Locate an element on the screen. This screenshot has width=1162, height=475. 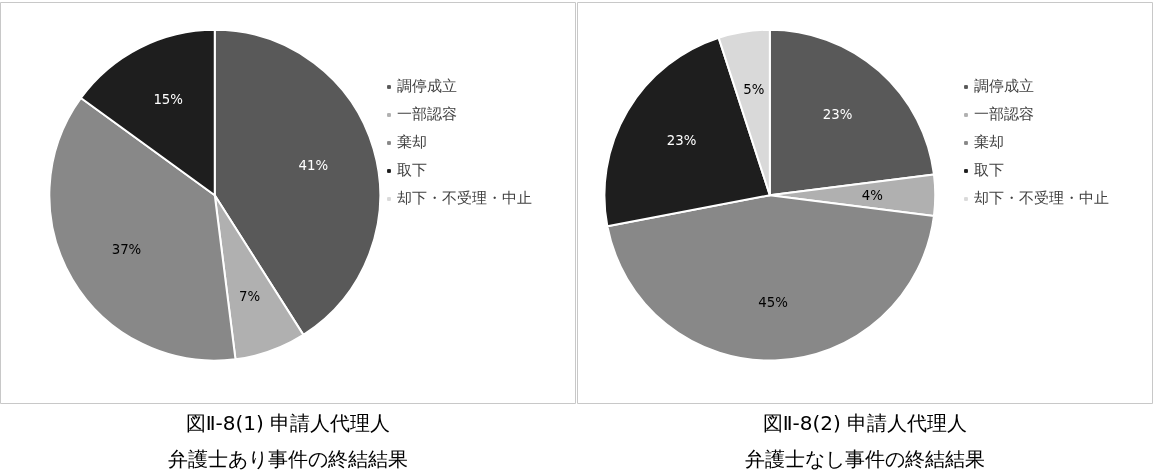
data-label: 45% is located at coordinates (773, 302).